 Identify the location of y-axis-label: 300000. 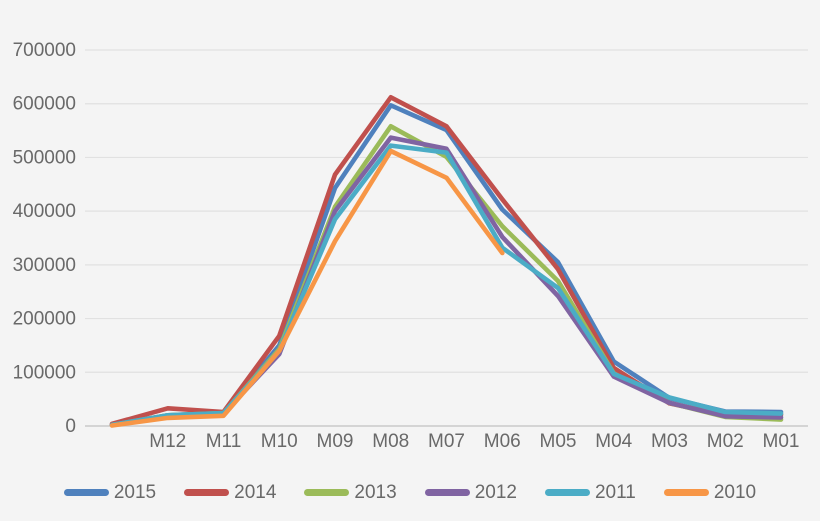
(44, 265).